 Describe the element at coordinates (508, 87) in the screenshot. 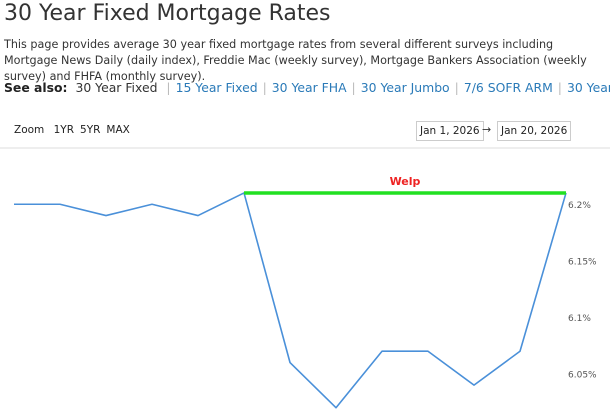

I see `see-also-link: 7/6 SOFR ARM` at that location.